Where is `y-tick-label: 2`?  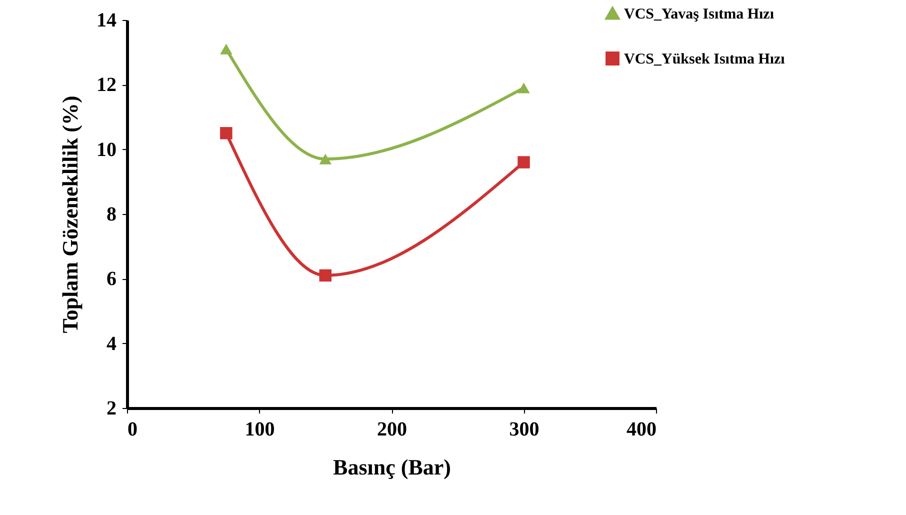
y-tick-label: 2 is located at coordinates (111, 409).